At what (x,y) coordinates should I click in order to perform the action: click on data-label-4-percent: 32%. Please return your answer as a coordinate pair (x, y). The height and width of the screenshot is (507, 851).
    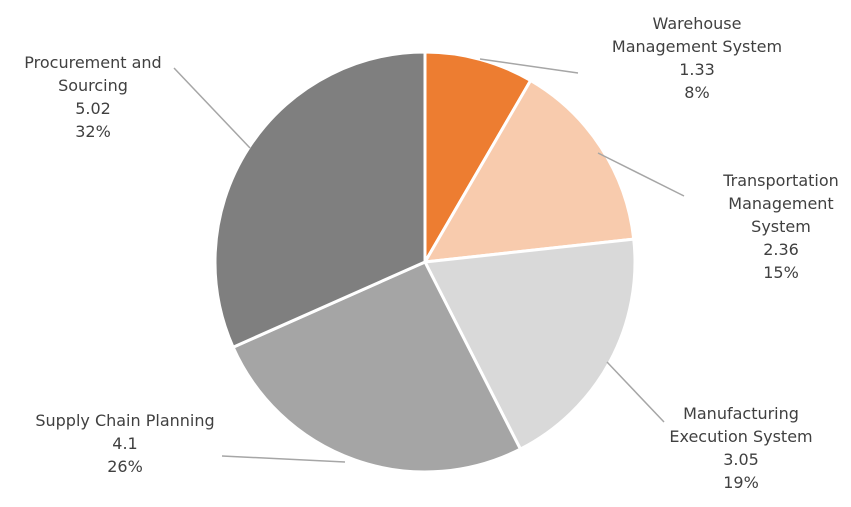
    Looking at the image, I should click on (93, 131).